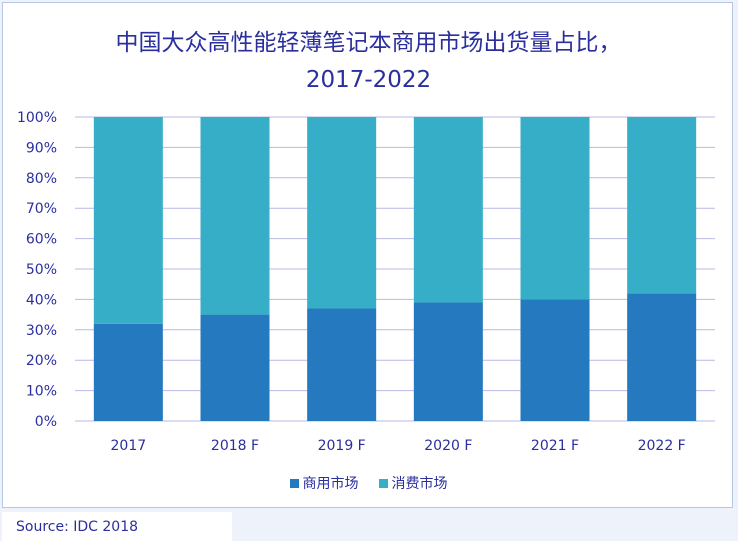 This screenshot has height=541, width=738. What do you see at coordinates (41, 361) in the screenshot?
I see `y-tick-label: 20%` at bounding box center [41, 361].